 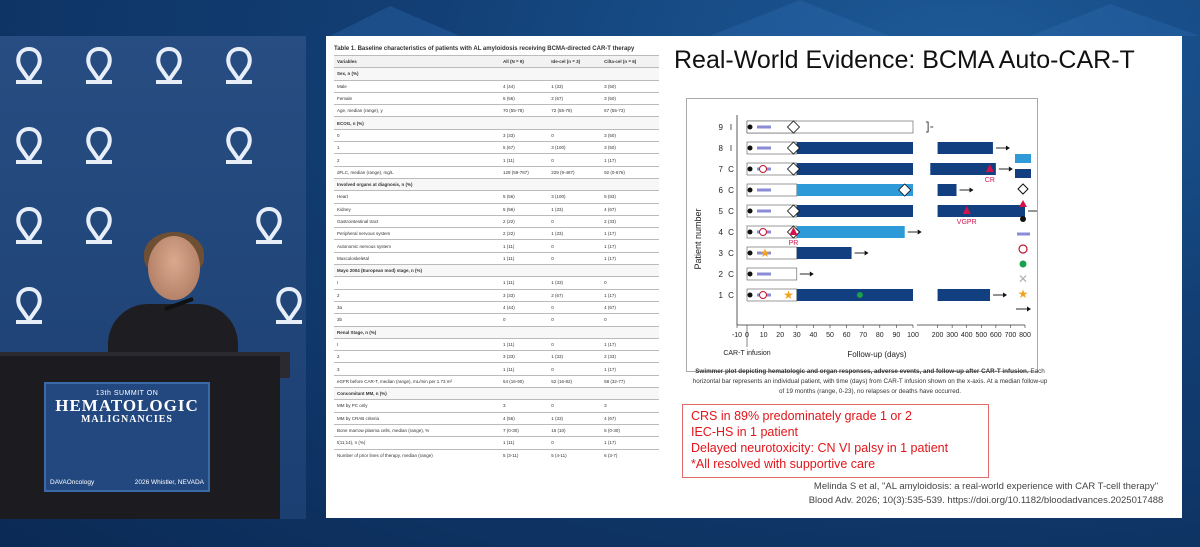 What do you see at coordinates (1023, 279) in the screenshot?
I see `legend-swatch-svt: ✕` at bounding box center [1023, 279].